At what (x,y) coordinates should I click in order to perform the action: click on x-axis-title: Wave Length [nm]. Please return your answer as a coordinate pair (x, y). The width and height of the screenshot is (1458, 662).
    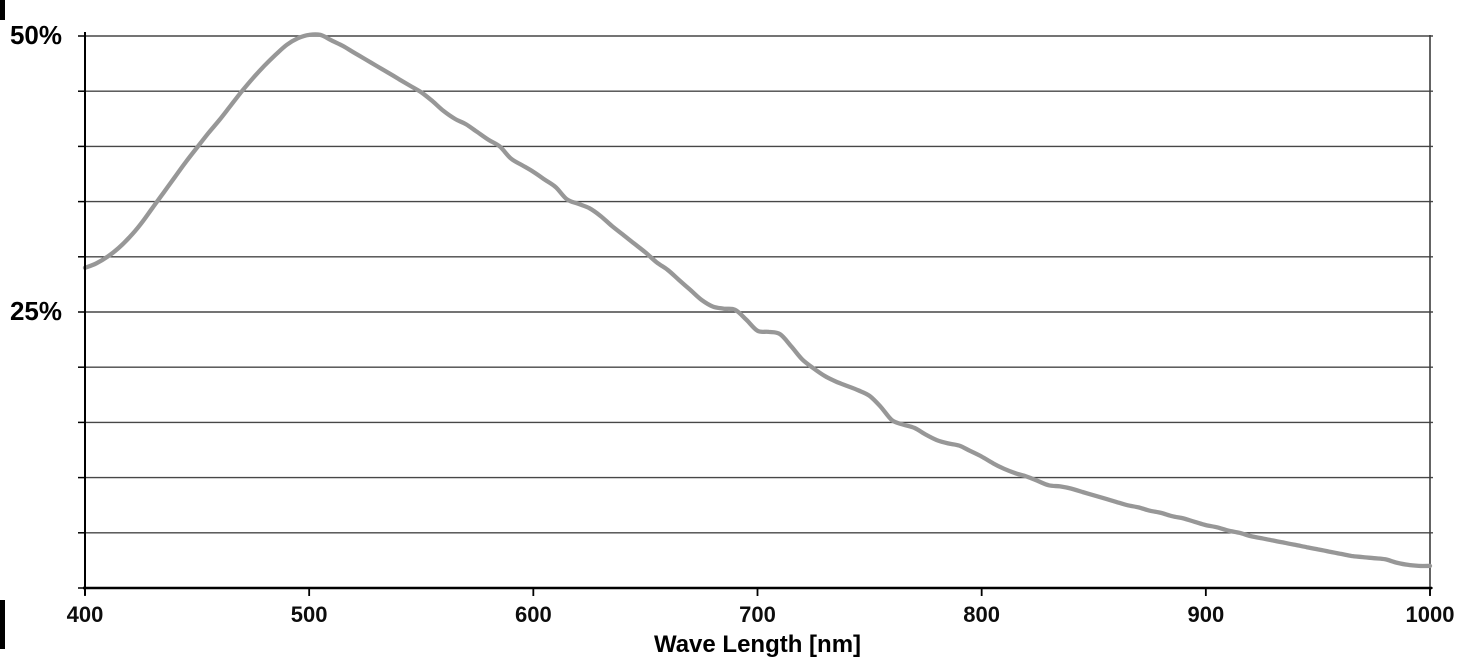
    Looking at the image, I should click on (757, 644).